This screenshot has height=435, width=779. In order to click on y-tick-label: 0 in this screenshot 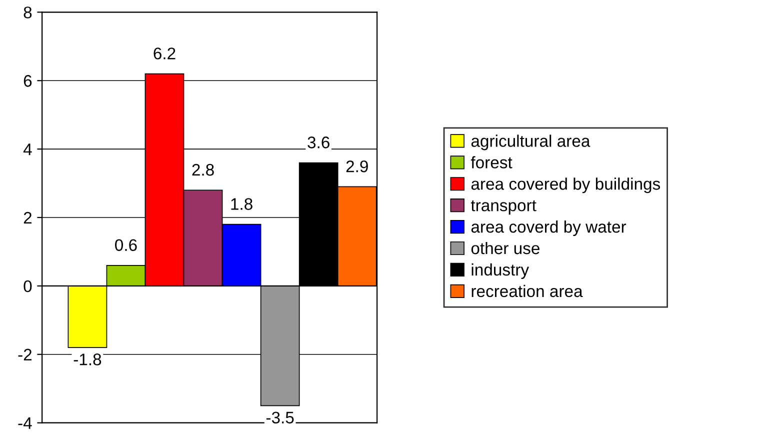, I will do `click(28, 286)`.